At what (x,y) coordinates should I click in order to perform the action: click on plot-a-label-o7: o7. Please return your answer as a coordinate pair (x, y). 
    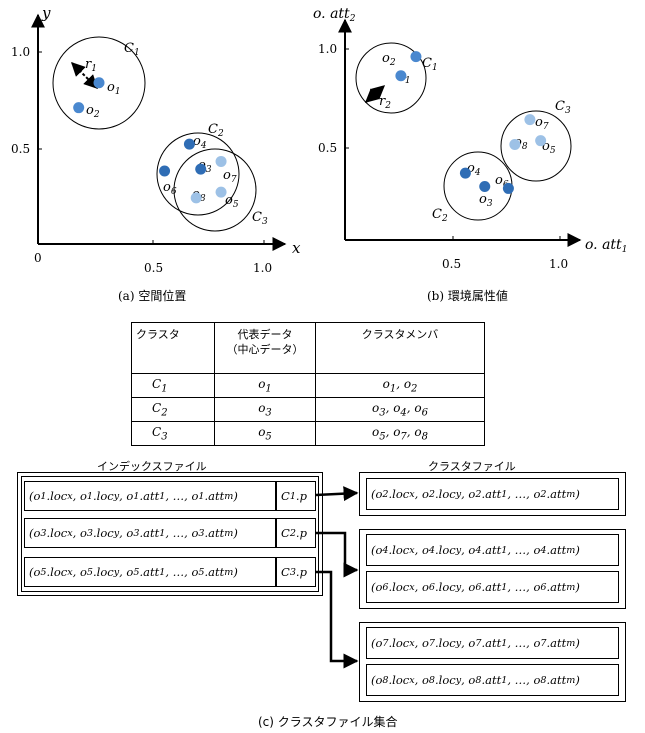
    Looking at the image, I should click on (230, 176).